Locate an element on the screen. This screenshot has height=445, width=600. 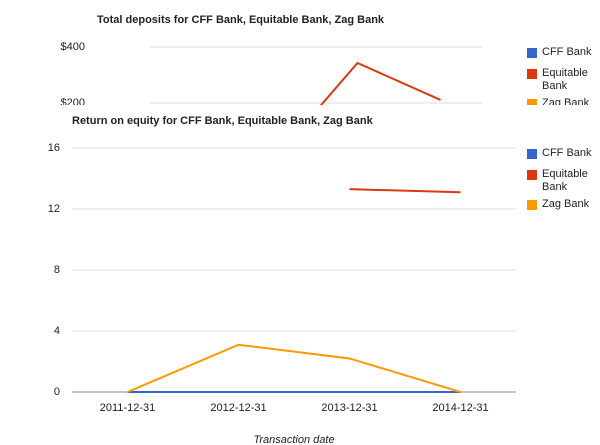
y-tick-label: 8 is located at coordinates (57, 270).